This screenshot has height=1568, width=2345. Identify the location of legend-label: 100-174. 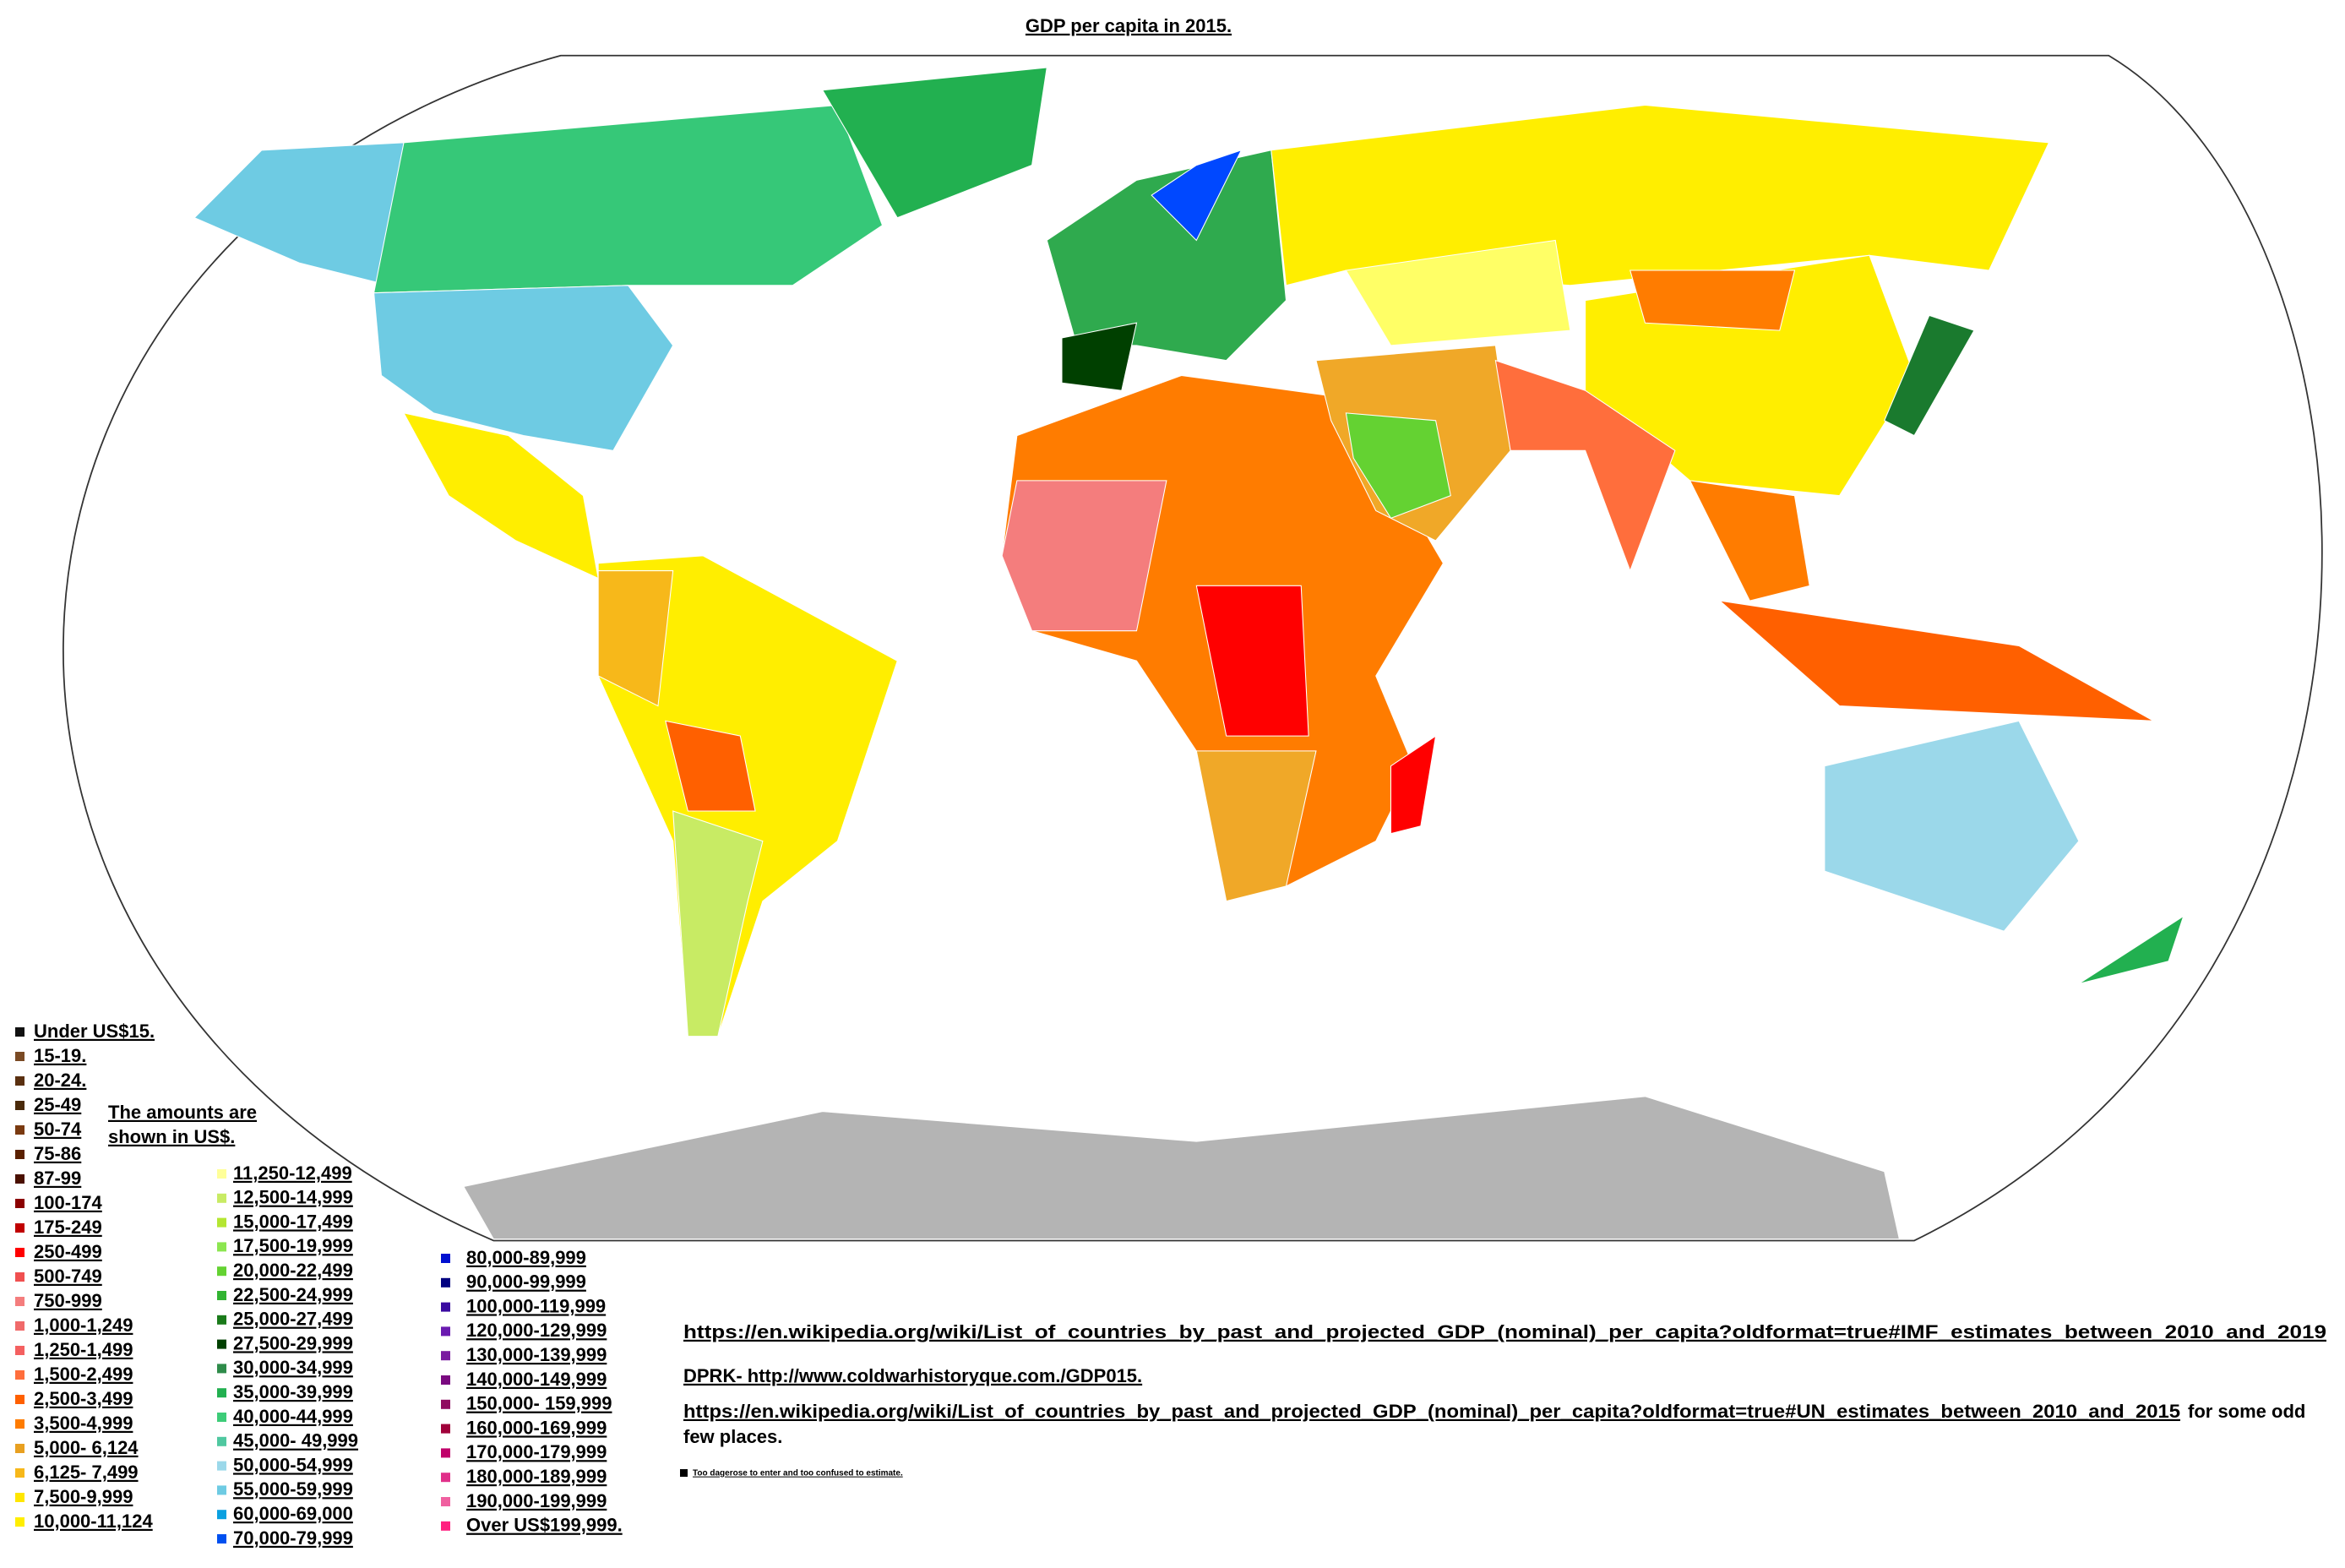
(68, 1202).